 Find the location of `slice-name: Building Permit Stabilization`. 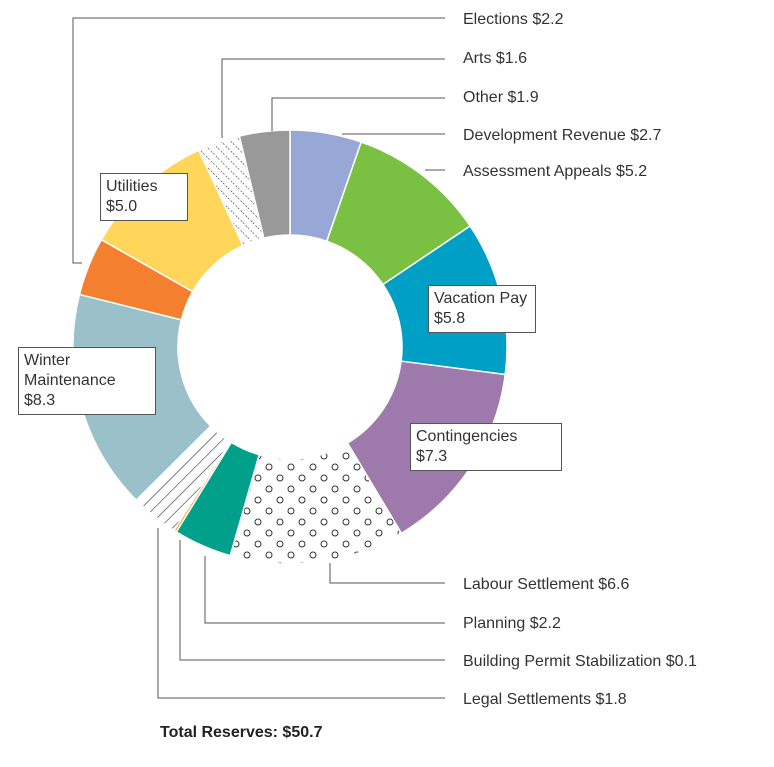

slice-name: Building Permit Stabilization is located at coordinates (562, 661).